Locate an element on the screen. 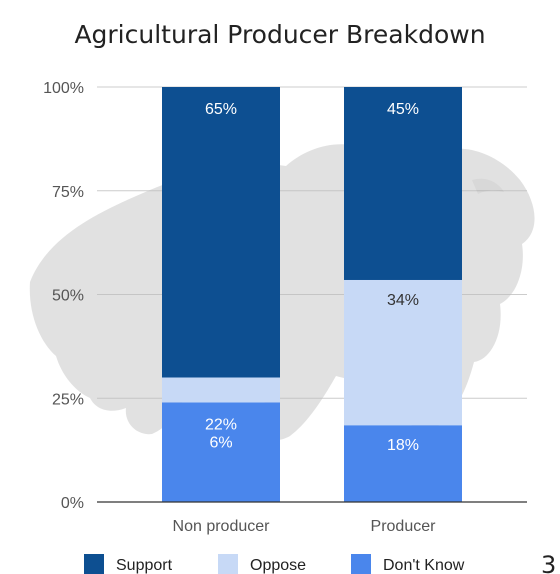 The width and height of the screenshot is (560, 574). y-tick-label: 75% is located at coordinates (68, 192).